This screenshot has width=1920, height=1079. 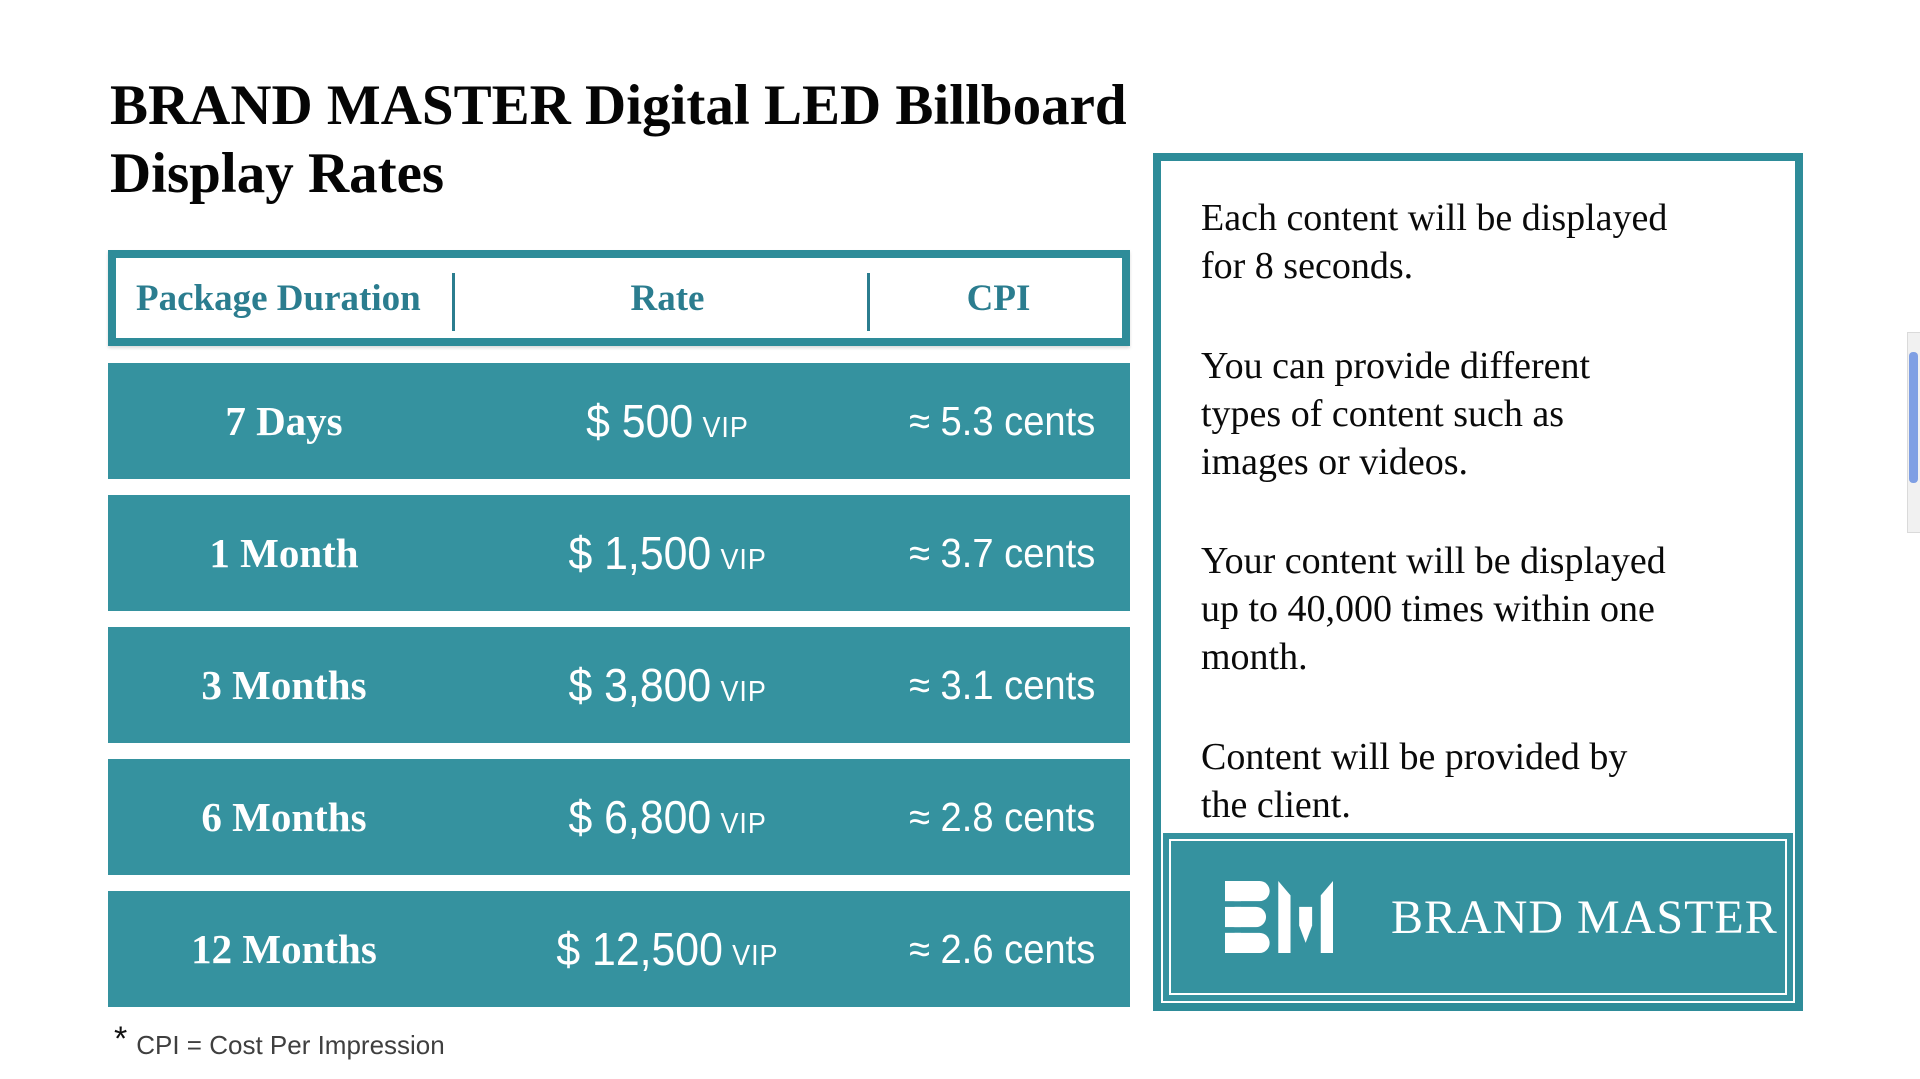 What do you see at coordinates (667, 298) in the screenshot?
I see `column-header-rate: Rate` at bounding box center [667, 298].